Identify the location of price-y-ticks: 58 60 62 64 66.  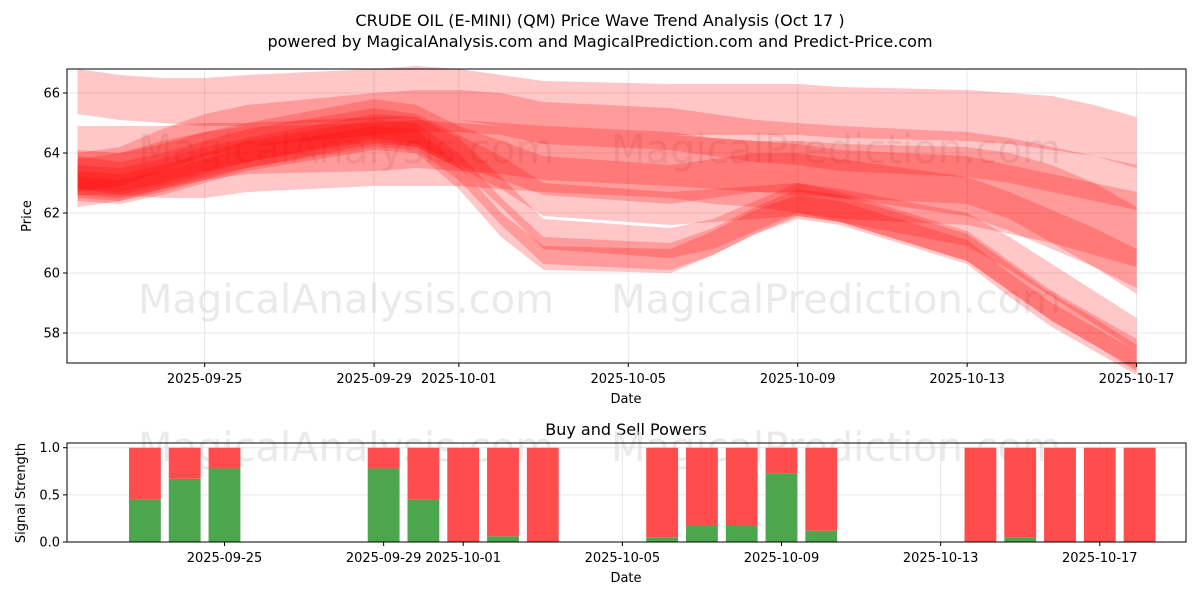
(55, 214).